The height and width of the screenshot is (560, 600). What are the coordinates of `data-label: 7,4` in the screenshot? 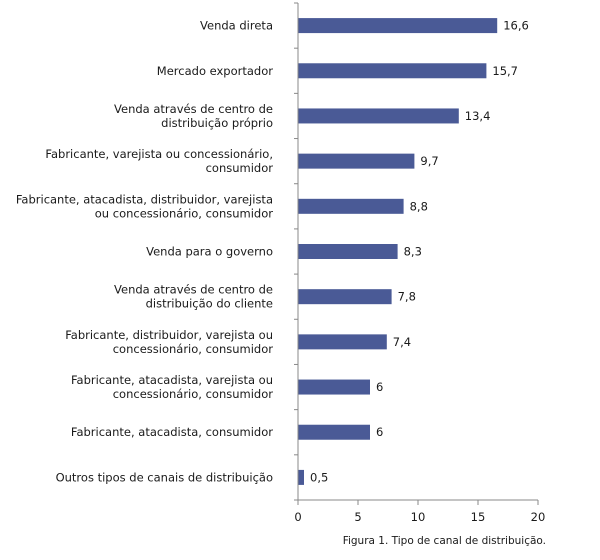 It's located at (402, 342).